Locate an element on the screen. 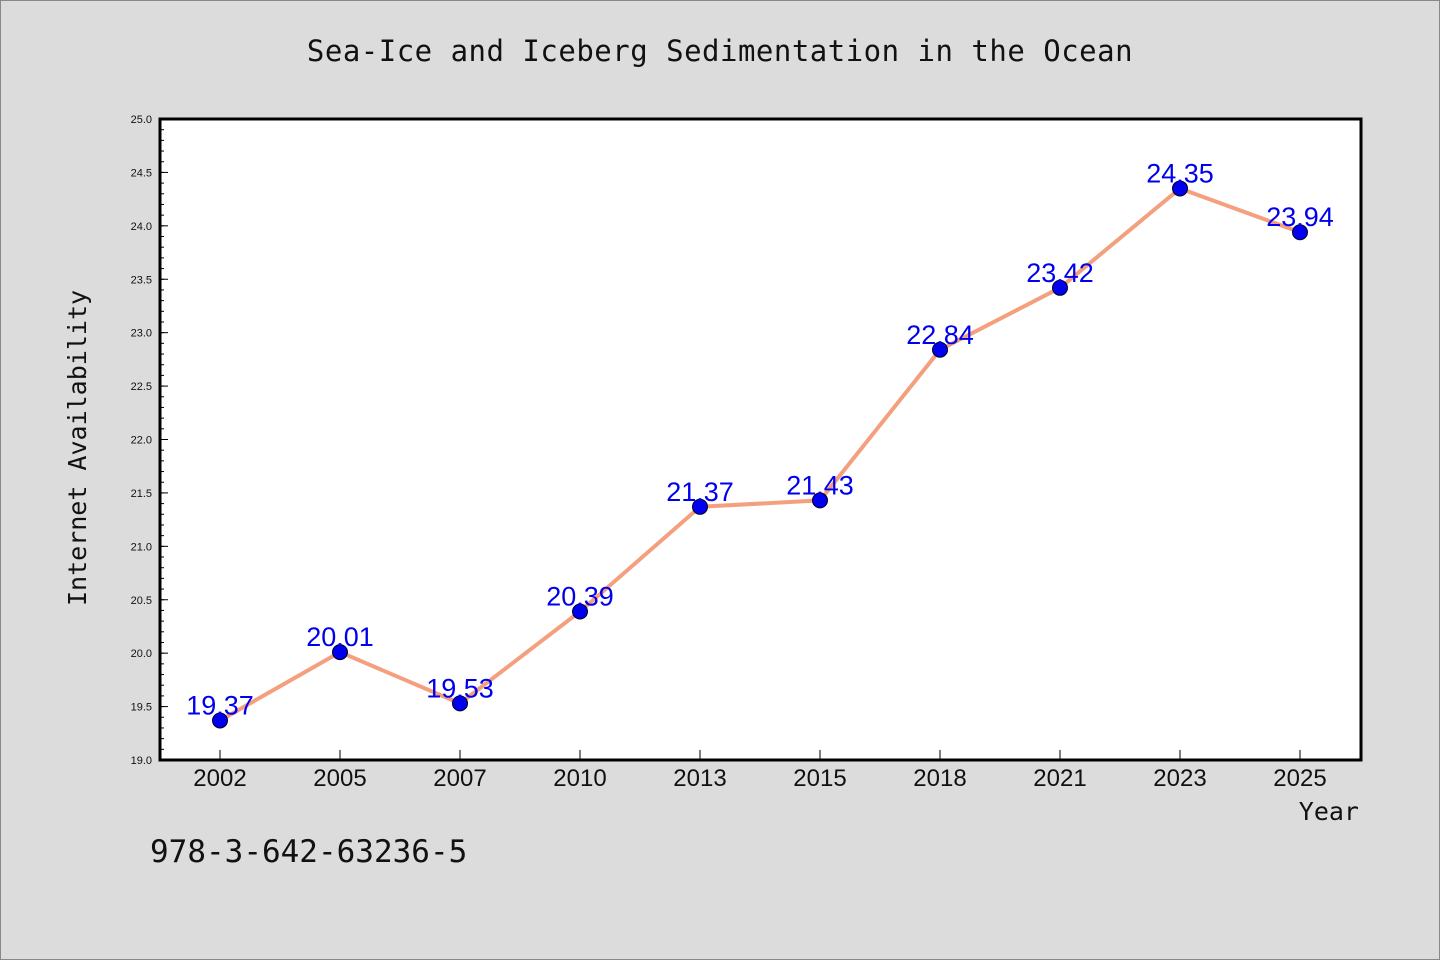 Image resolution: width=1440 pixels, height=960 pixels. data-label: 19.53 is located at coordinates (460, 688).